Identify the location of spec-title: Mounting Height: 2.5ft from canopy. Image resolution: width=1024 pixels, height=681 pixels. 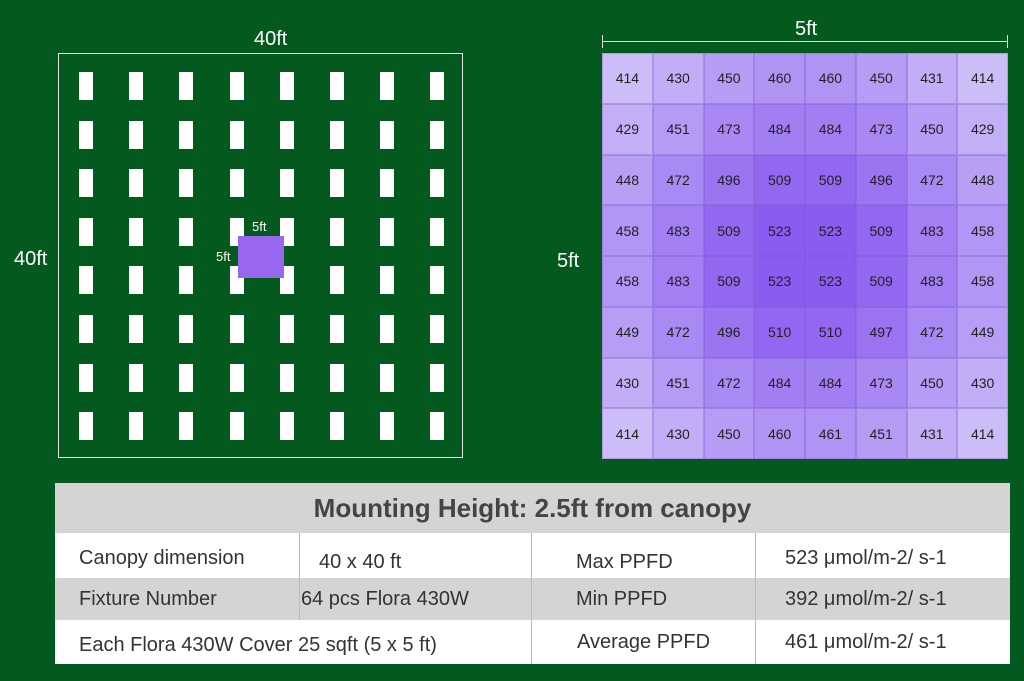
(532, 508).